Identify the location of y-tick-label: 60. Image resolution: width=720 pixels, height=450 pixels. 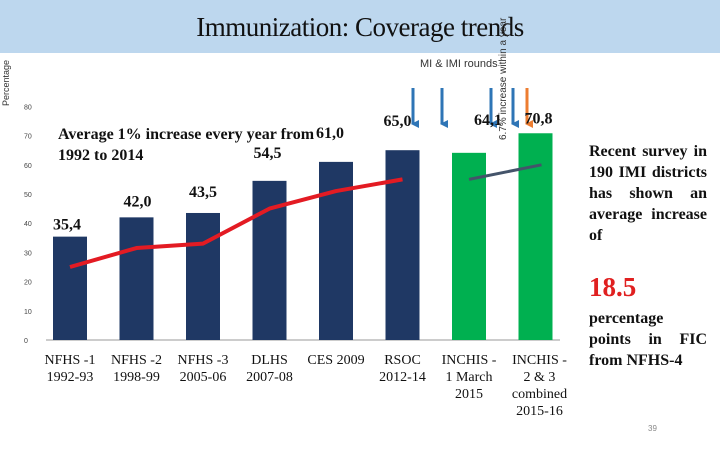
(28, 166).